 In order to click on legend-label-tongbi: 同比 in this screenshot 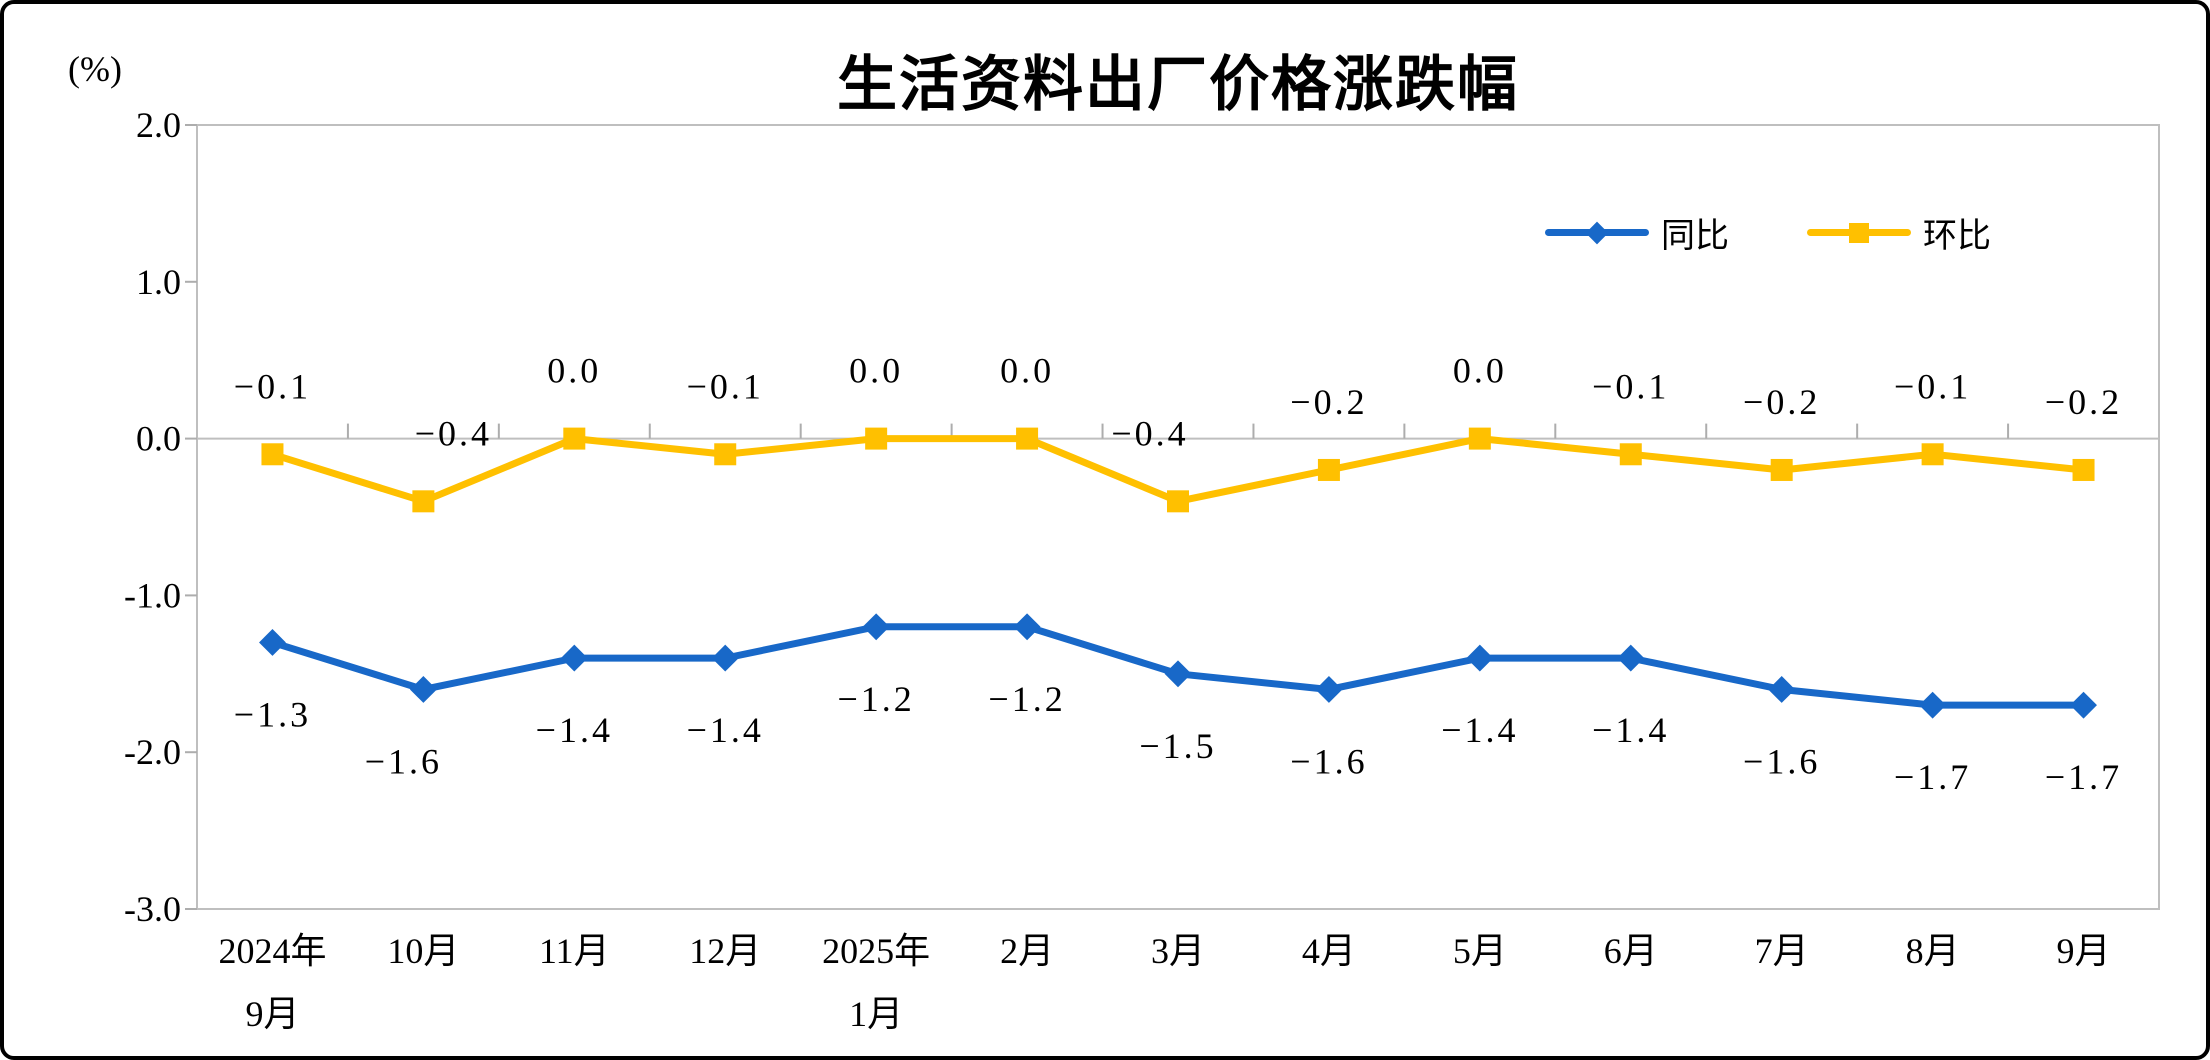, I will do `click(1695, 236)`.